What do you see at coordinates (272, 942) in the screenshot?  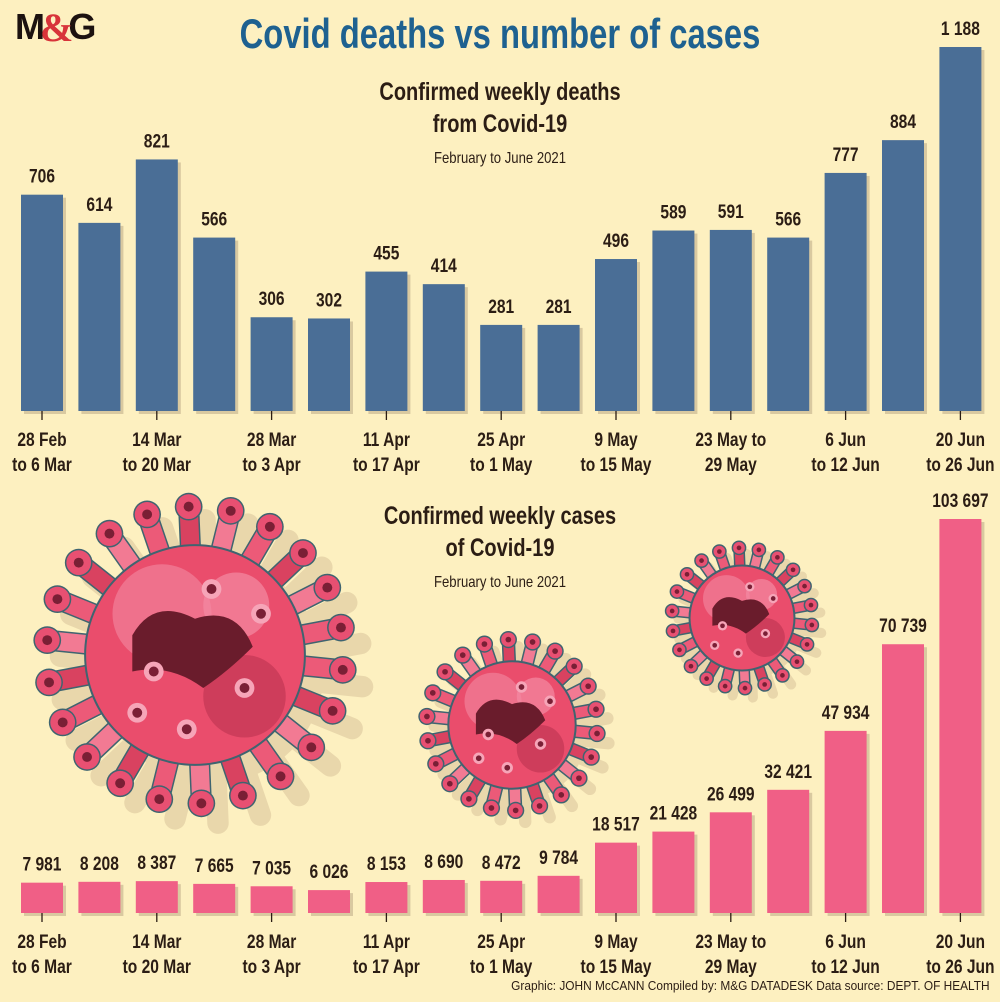 I see `cases-tick-label: 28 Mar` at bounding box center [272, 942].